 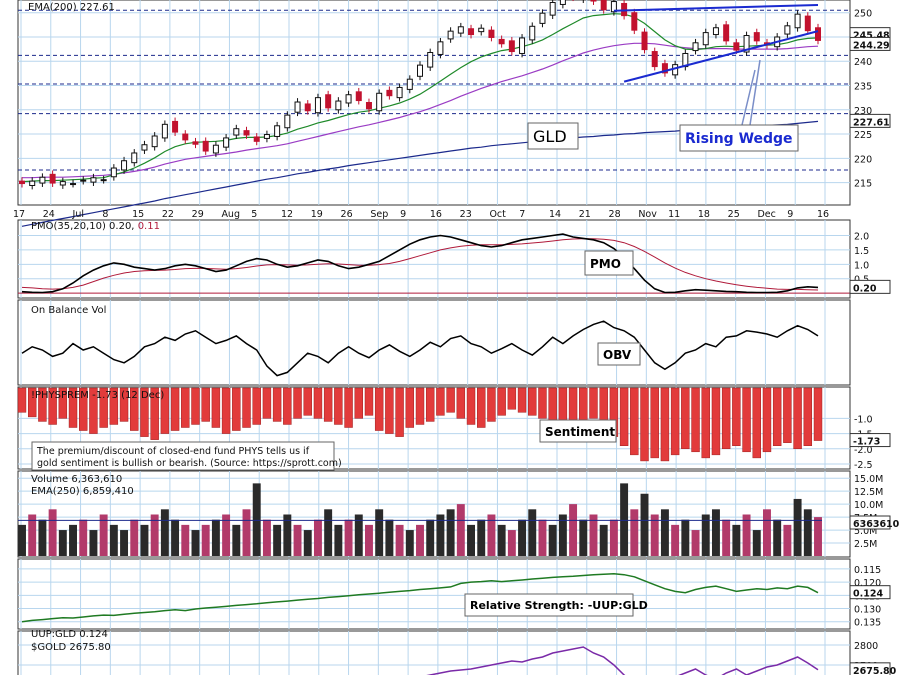 What do you see at coordinates (420, 597) in the screenshot?
I see `rs-line` at bounding box center [420, 597].